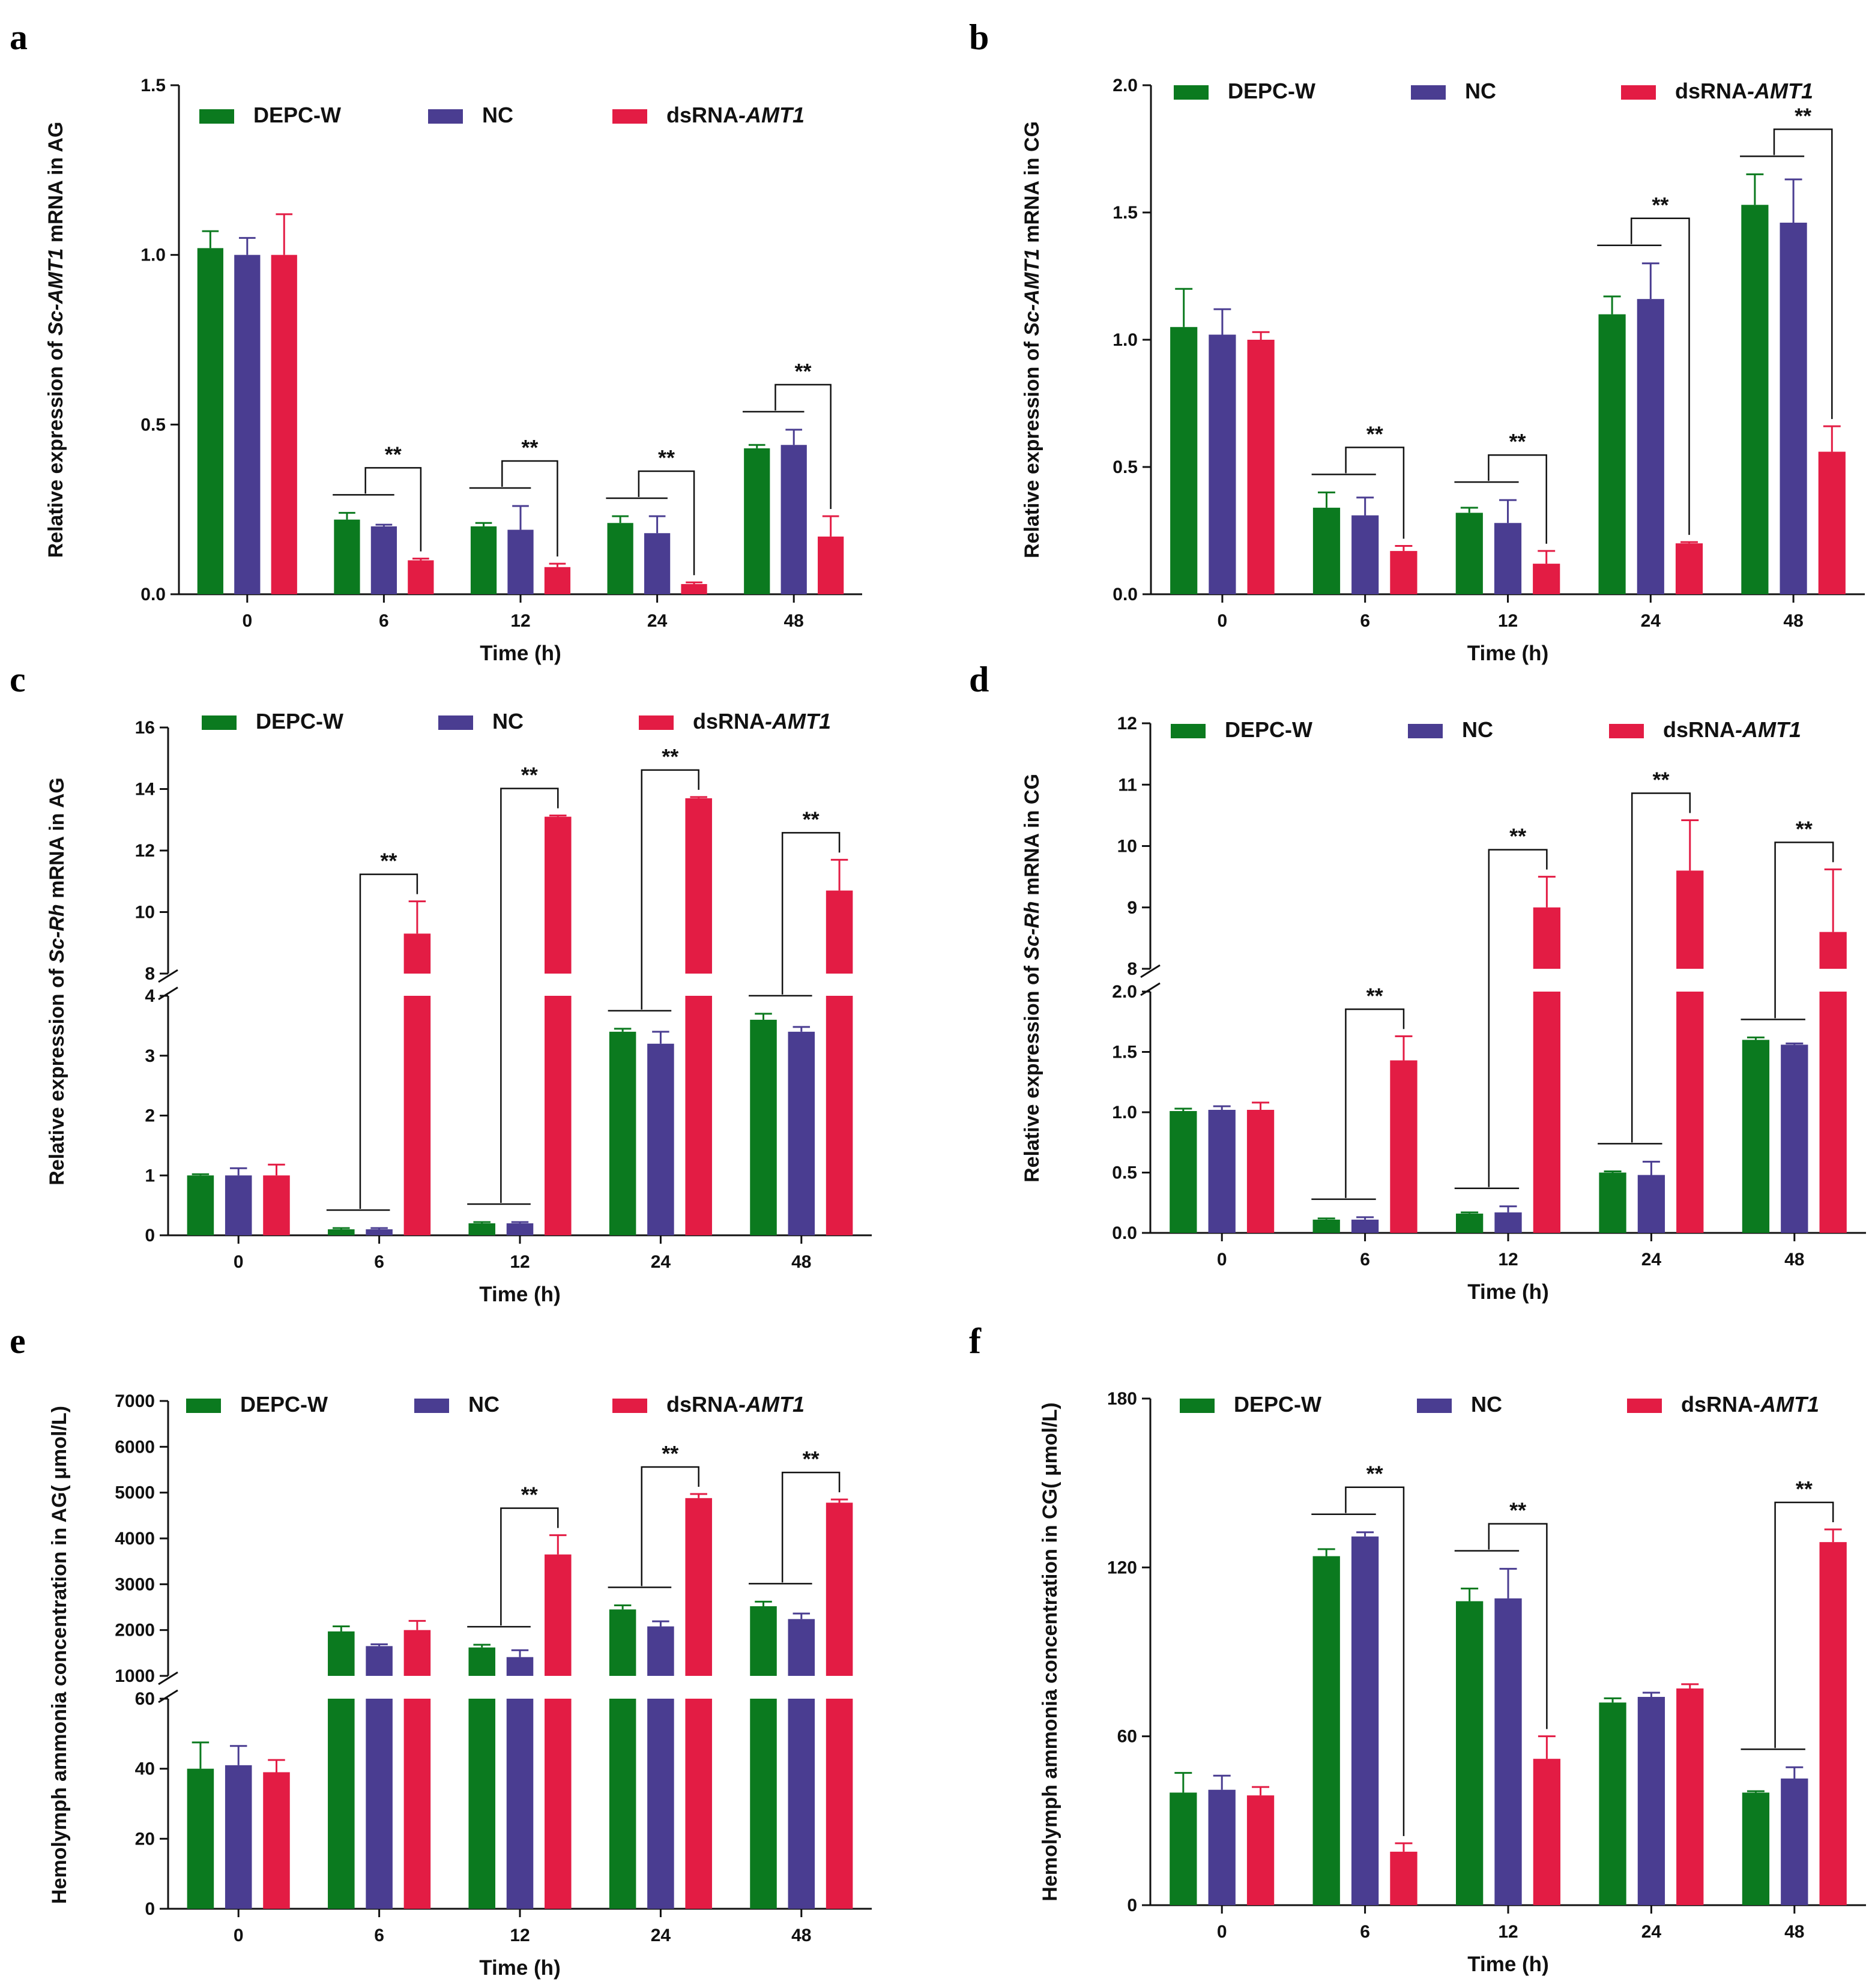  I want to click on y-tick-label: 0.0, so click(1124, 1233).